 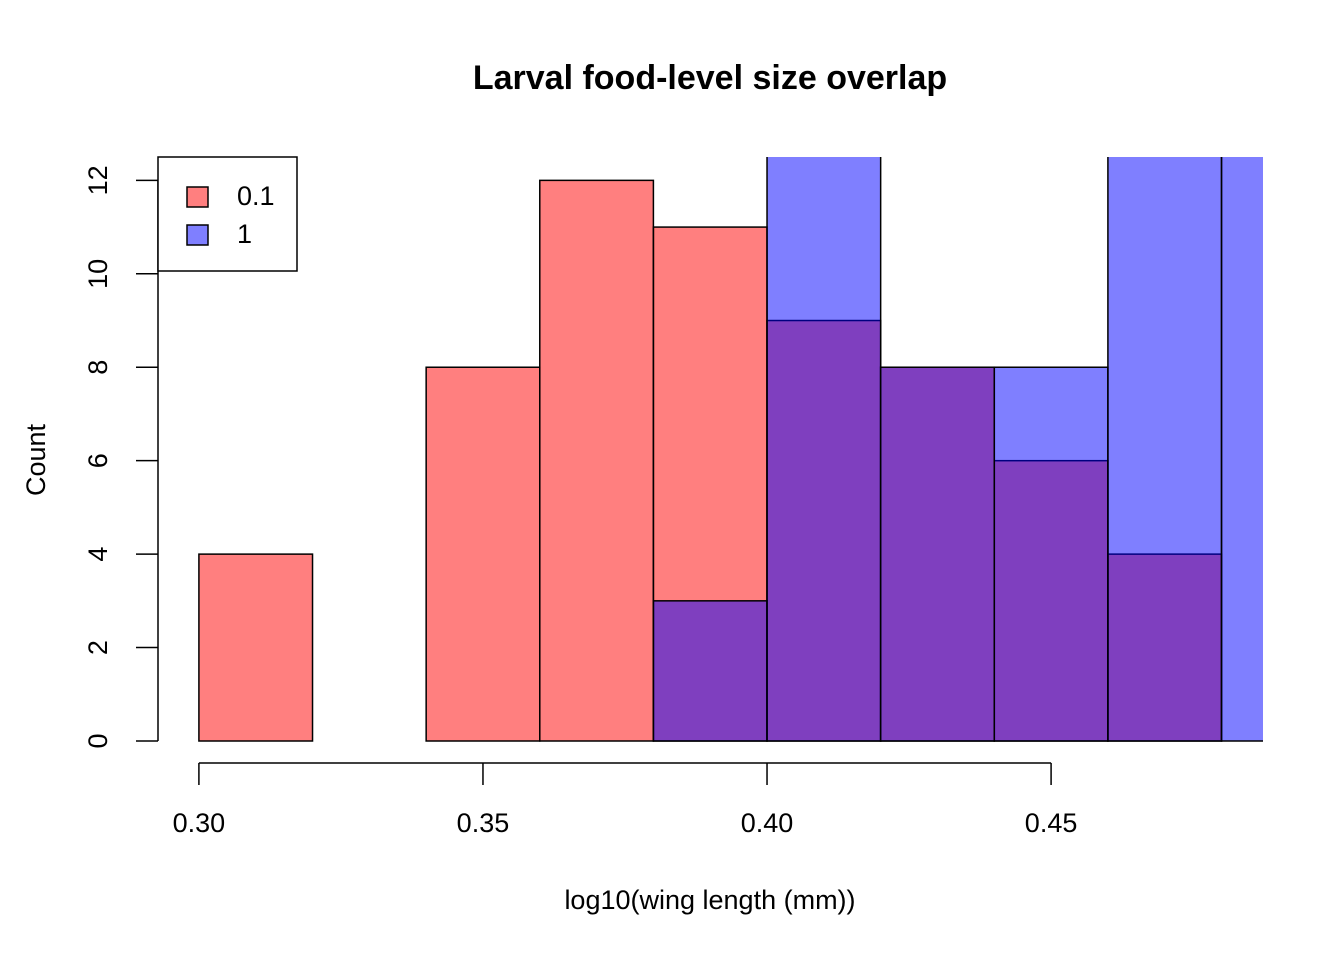 What do you see at coordinates (1051, 823) in the screenshot?
I see `x-tick-label: 0.45` at bounding box center [1051, 823].